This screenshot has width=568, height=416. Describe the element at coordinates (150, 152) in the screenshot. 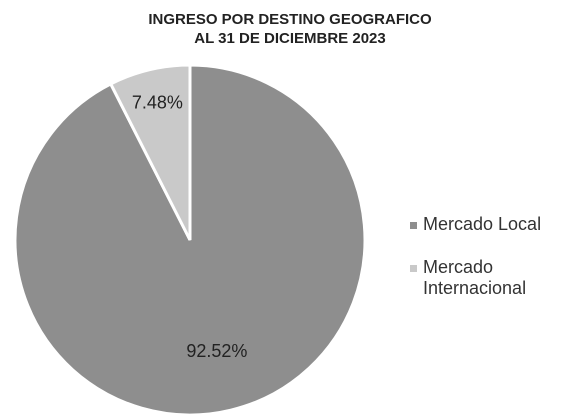

I see `pie-slice` at that location.